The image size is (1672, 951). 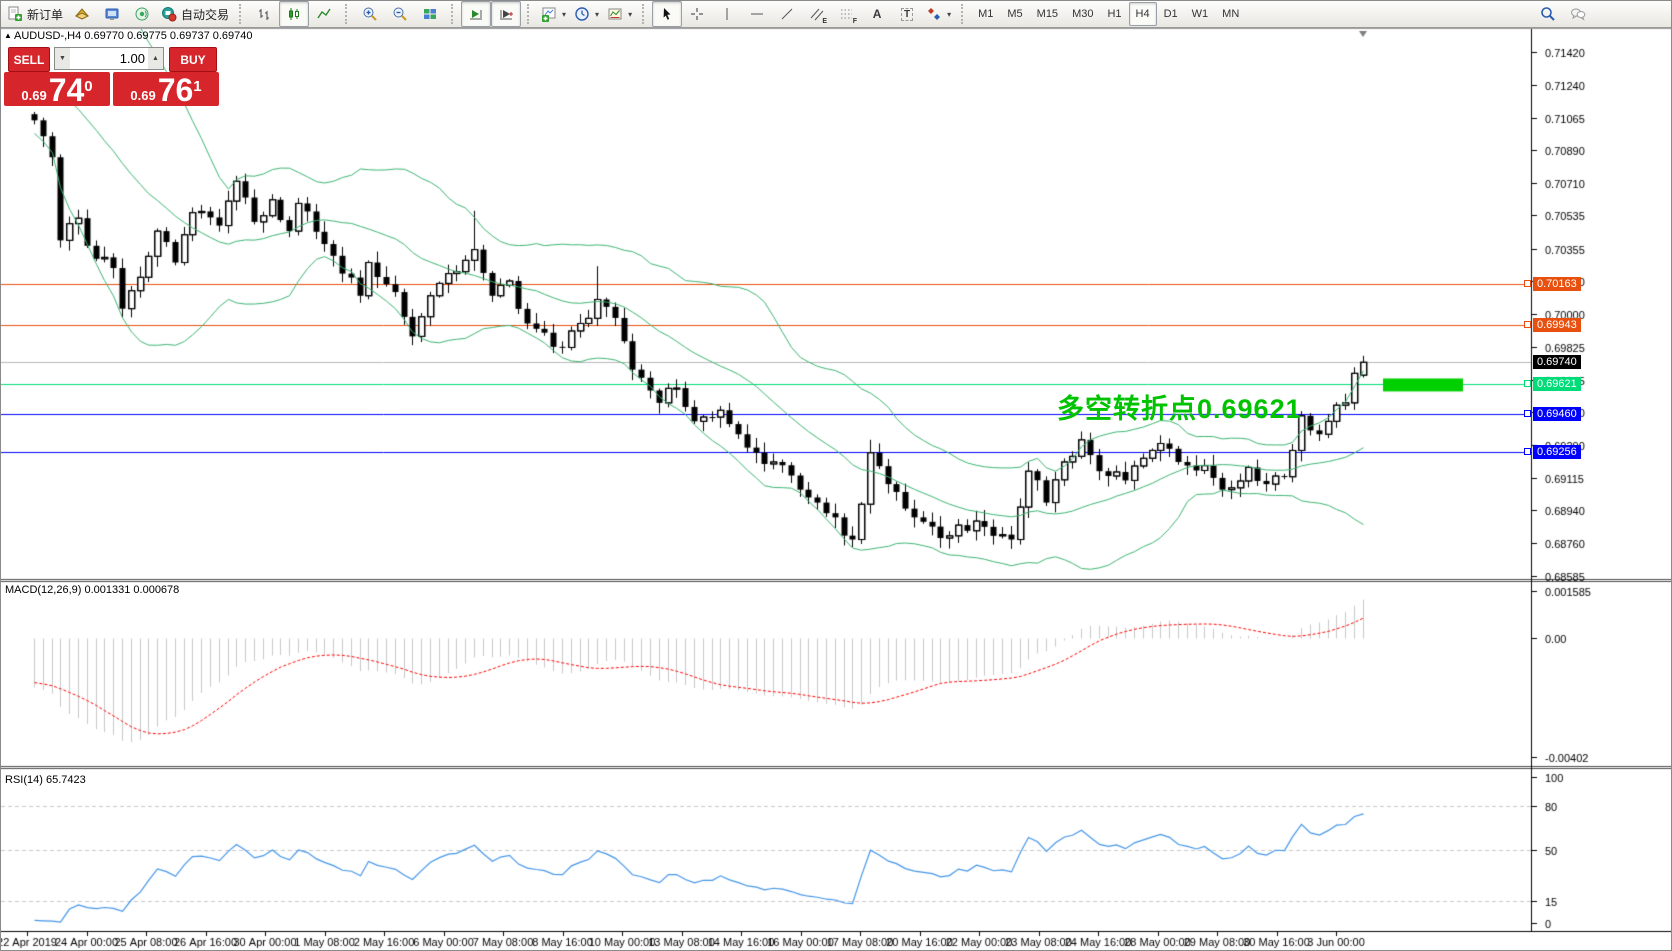 I want to click on templates-button: ▾, so click(x=619, y=14).